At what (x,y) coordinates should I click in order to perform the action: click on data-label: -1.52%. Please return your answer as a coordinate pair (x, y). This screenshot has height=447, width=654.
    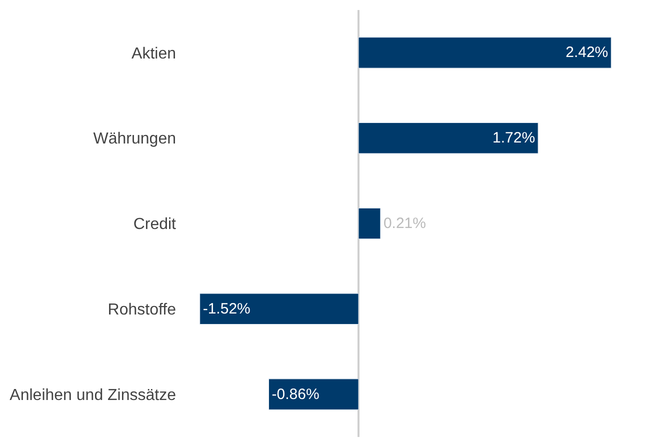
    Looking at the image, I should click on (226, 309).